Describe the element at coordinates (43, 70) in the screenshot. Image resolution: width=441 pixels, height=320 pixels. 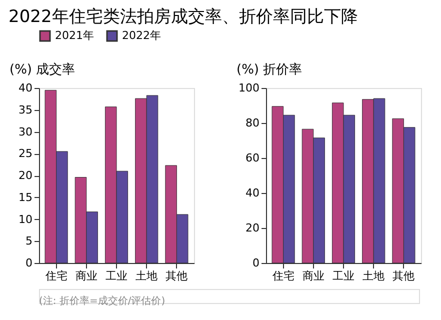
I see `y-axis-title: (%) 成交率` at that location.